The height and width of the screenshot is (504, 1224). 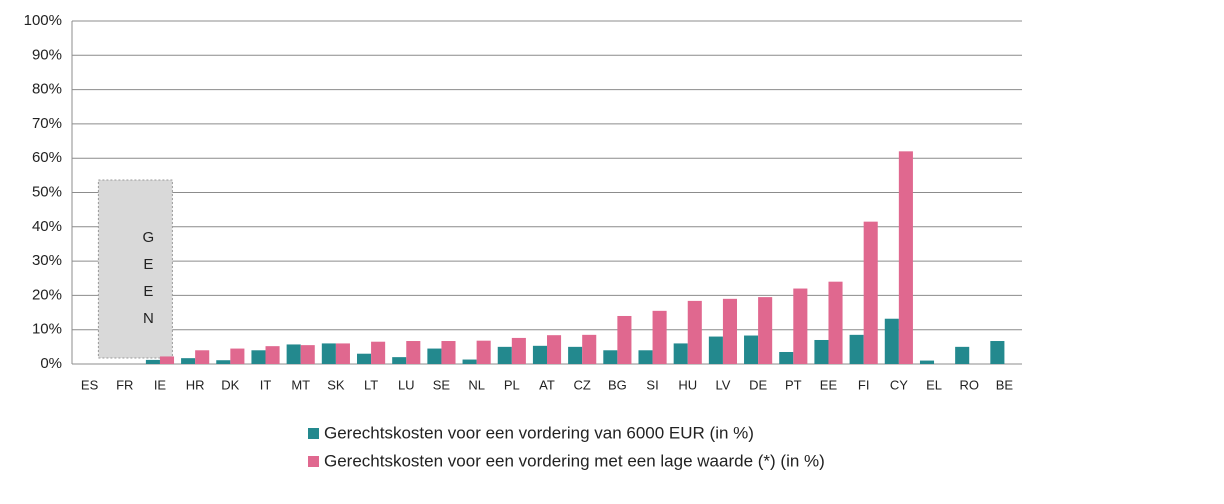 I want to click on x-tick-label: HU, so click(x=687, y=384).